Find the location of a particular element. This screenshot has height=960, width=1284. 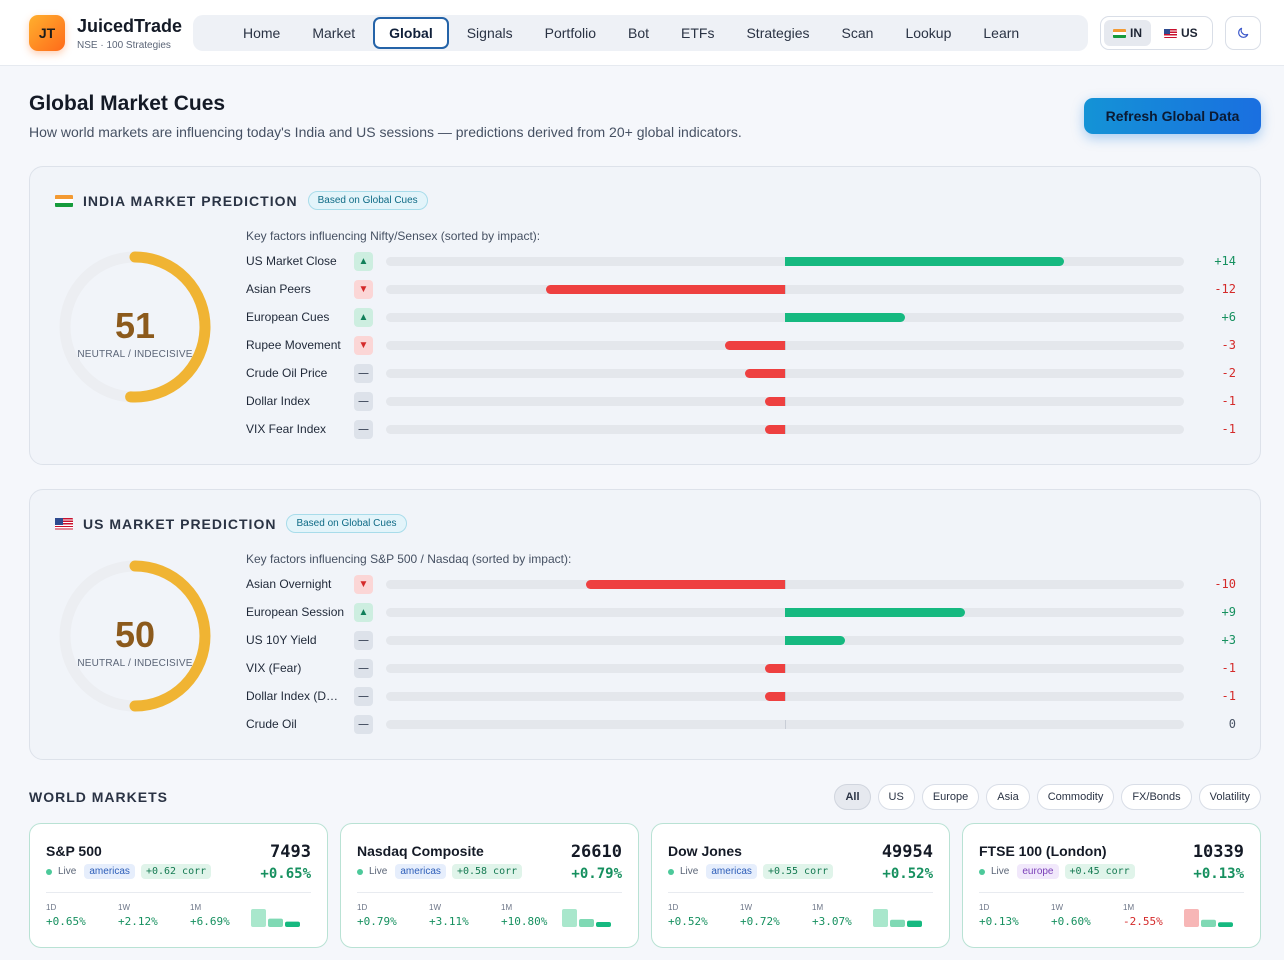

market-price: 49954 is located at coordinates (907, 852).